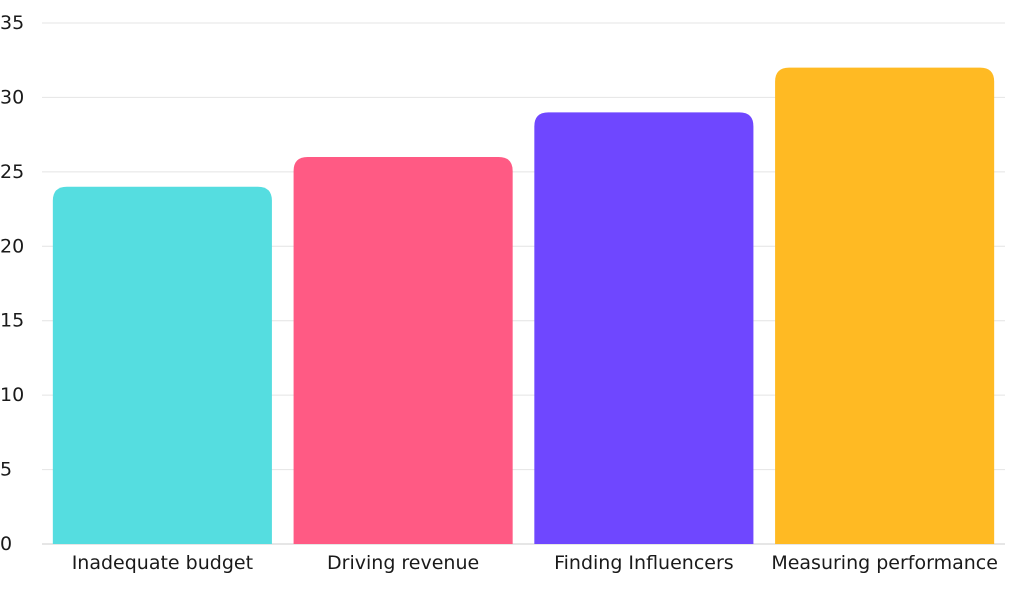 The height and width of the screenshot is (600, 1027). Describe the element at coordinates (644, 563) in the screenshot. I see `x-tick-label: Finding Influencers` at that location.